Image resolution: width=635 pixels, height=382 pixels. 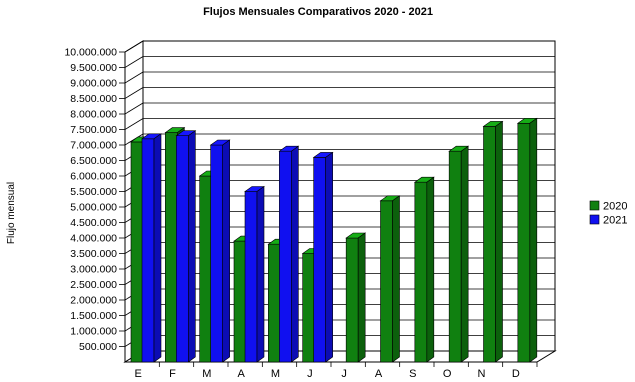 I want to click on x-tick-label: S, so click(x=412, y=374).